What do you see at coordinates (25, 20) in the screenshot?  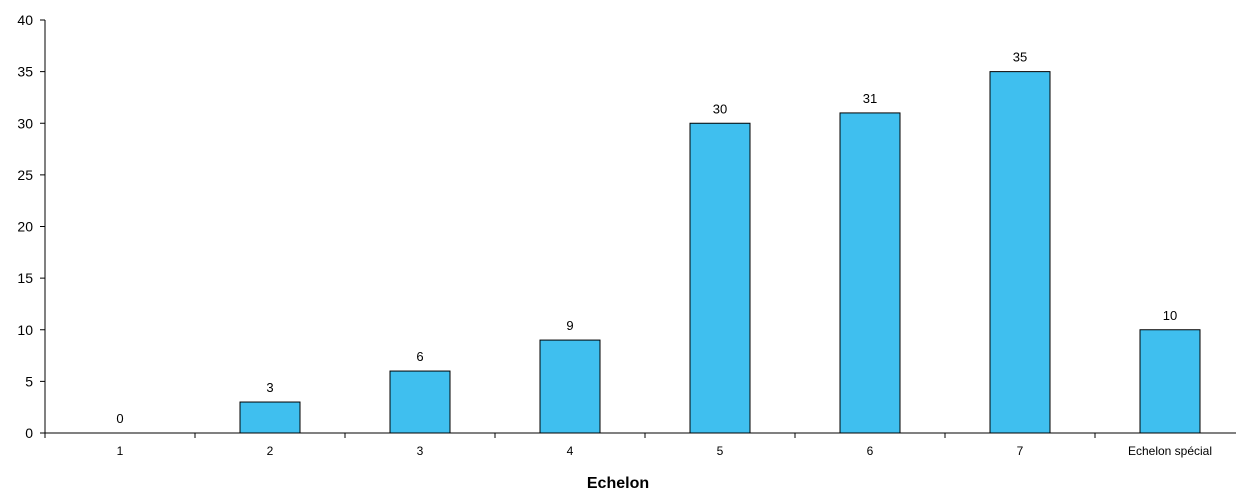 I see `y-tick-label: 40` at bounding box center [25, 20].